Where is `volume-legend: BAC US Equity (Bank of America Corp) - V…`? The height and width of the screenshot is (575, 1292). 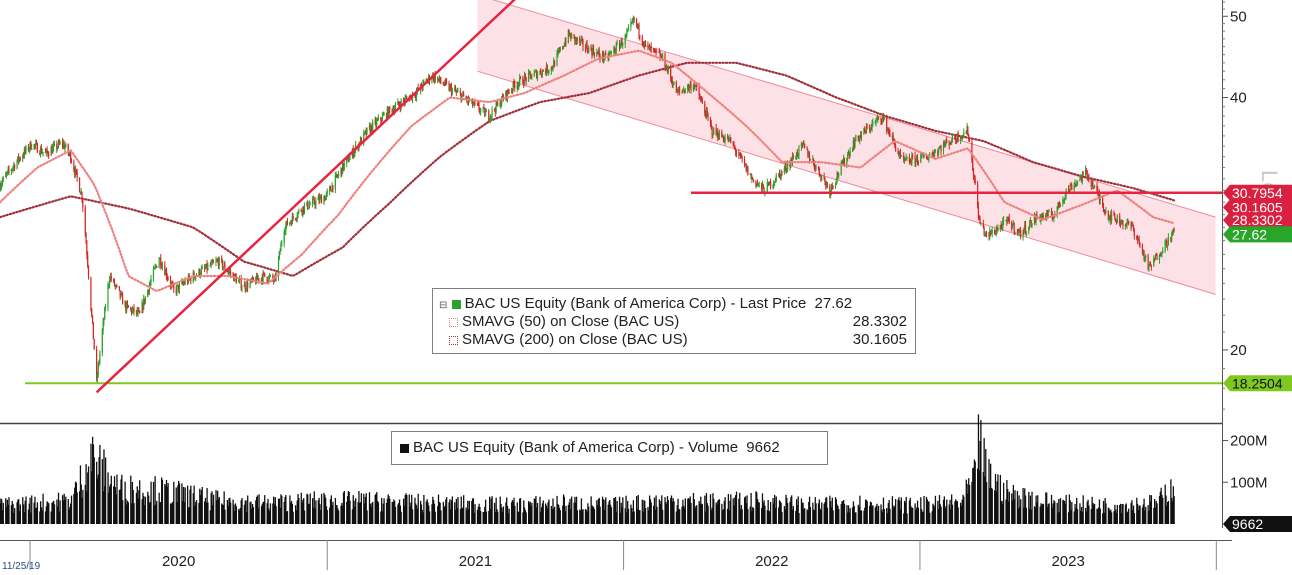 volume-legend: BAC US Equity (Bank of America Corp) - V… is located at coordinates (609, 448).